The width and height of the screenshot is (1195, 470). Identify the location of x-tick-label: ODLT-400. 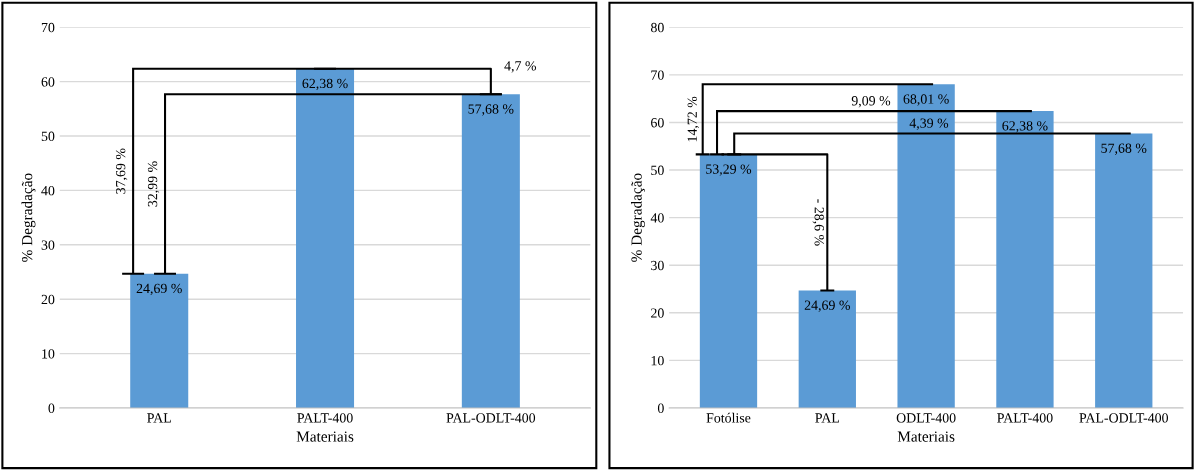
(926, 418).